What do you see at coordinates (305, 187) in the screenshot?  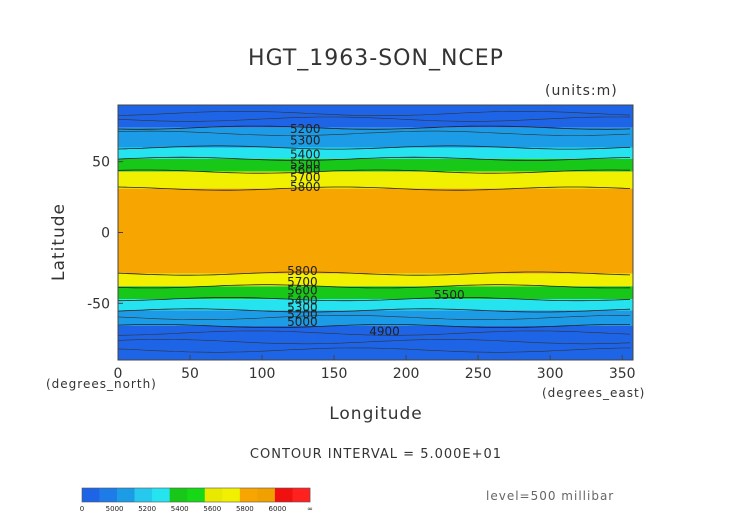 I see `contour-label-6: 5800` at bounding box center [305, 187].